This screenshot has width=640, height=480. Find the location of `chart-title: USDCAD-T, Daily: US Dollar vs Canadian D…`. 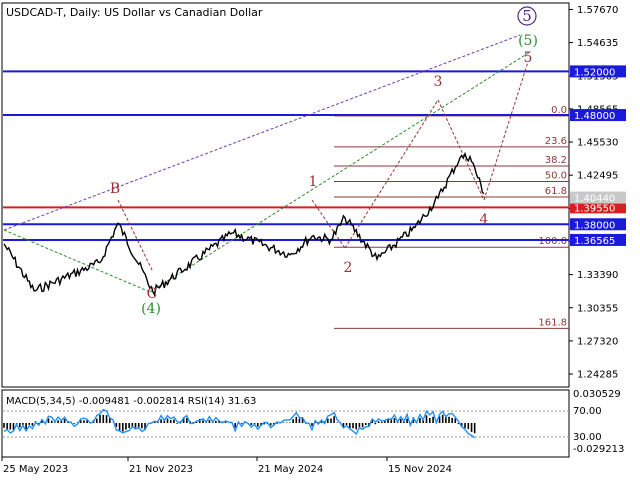

chart-title: USDCAD-T, Daily: US Dollar vs Canadian D… is located at coordinates (134, 12).